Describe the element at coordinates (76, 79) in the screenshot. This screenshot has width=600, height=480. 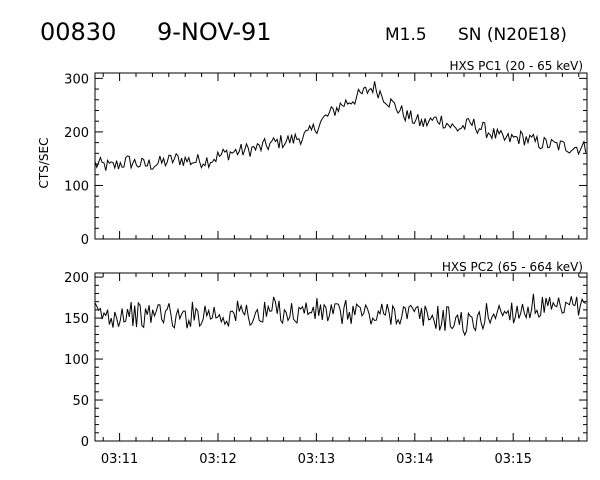
I see `y-tick-label-pc1-300: 300` at that location.